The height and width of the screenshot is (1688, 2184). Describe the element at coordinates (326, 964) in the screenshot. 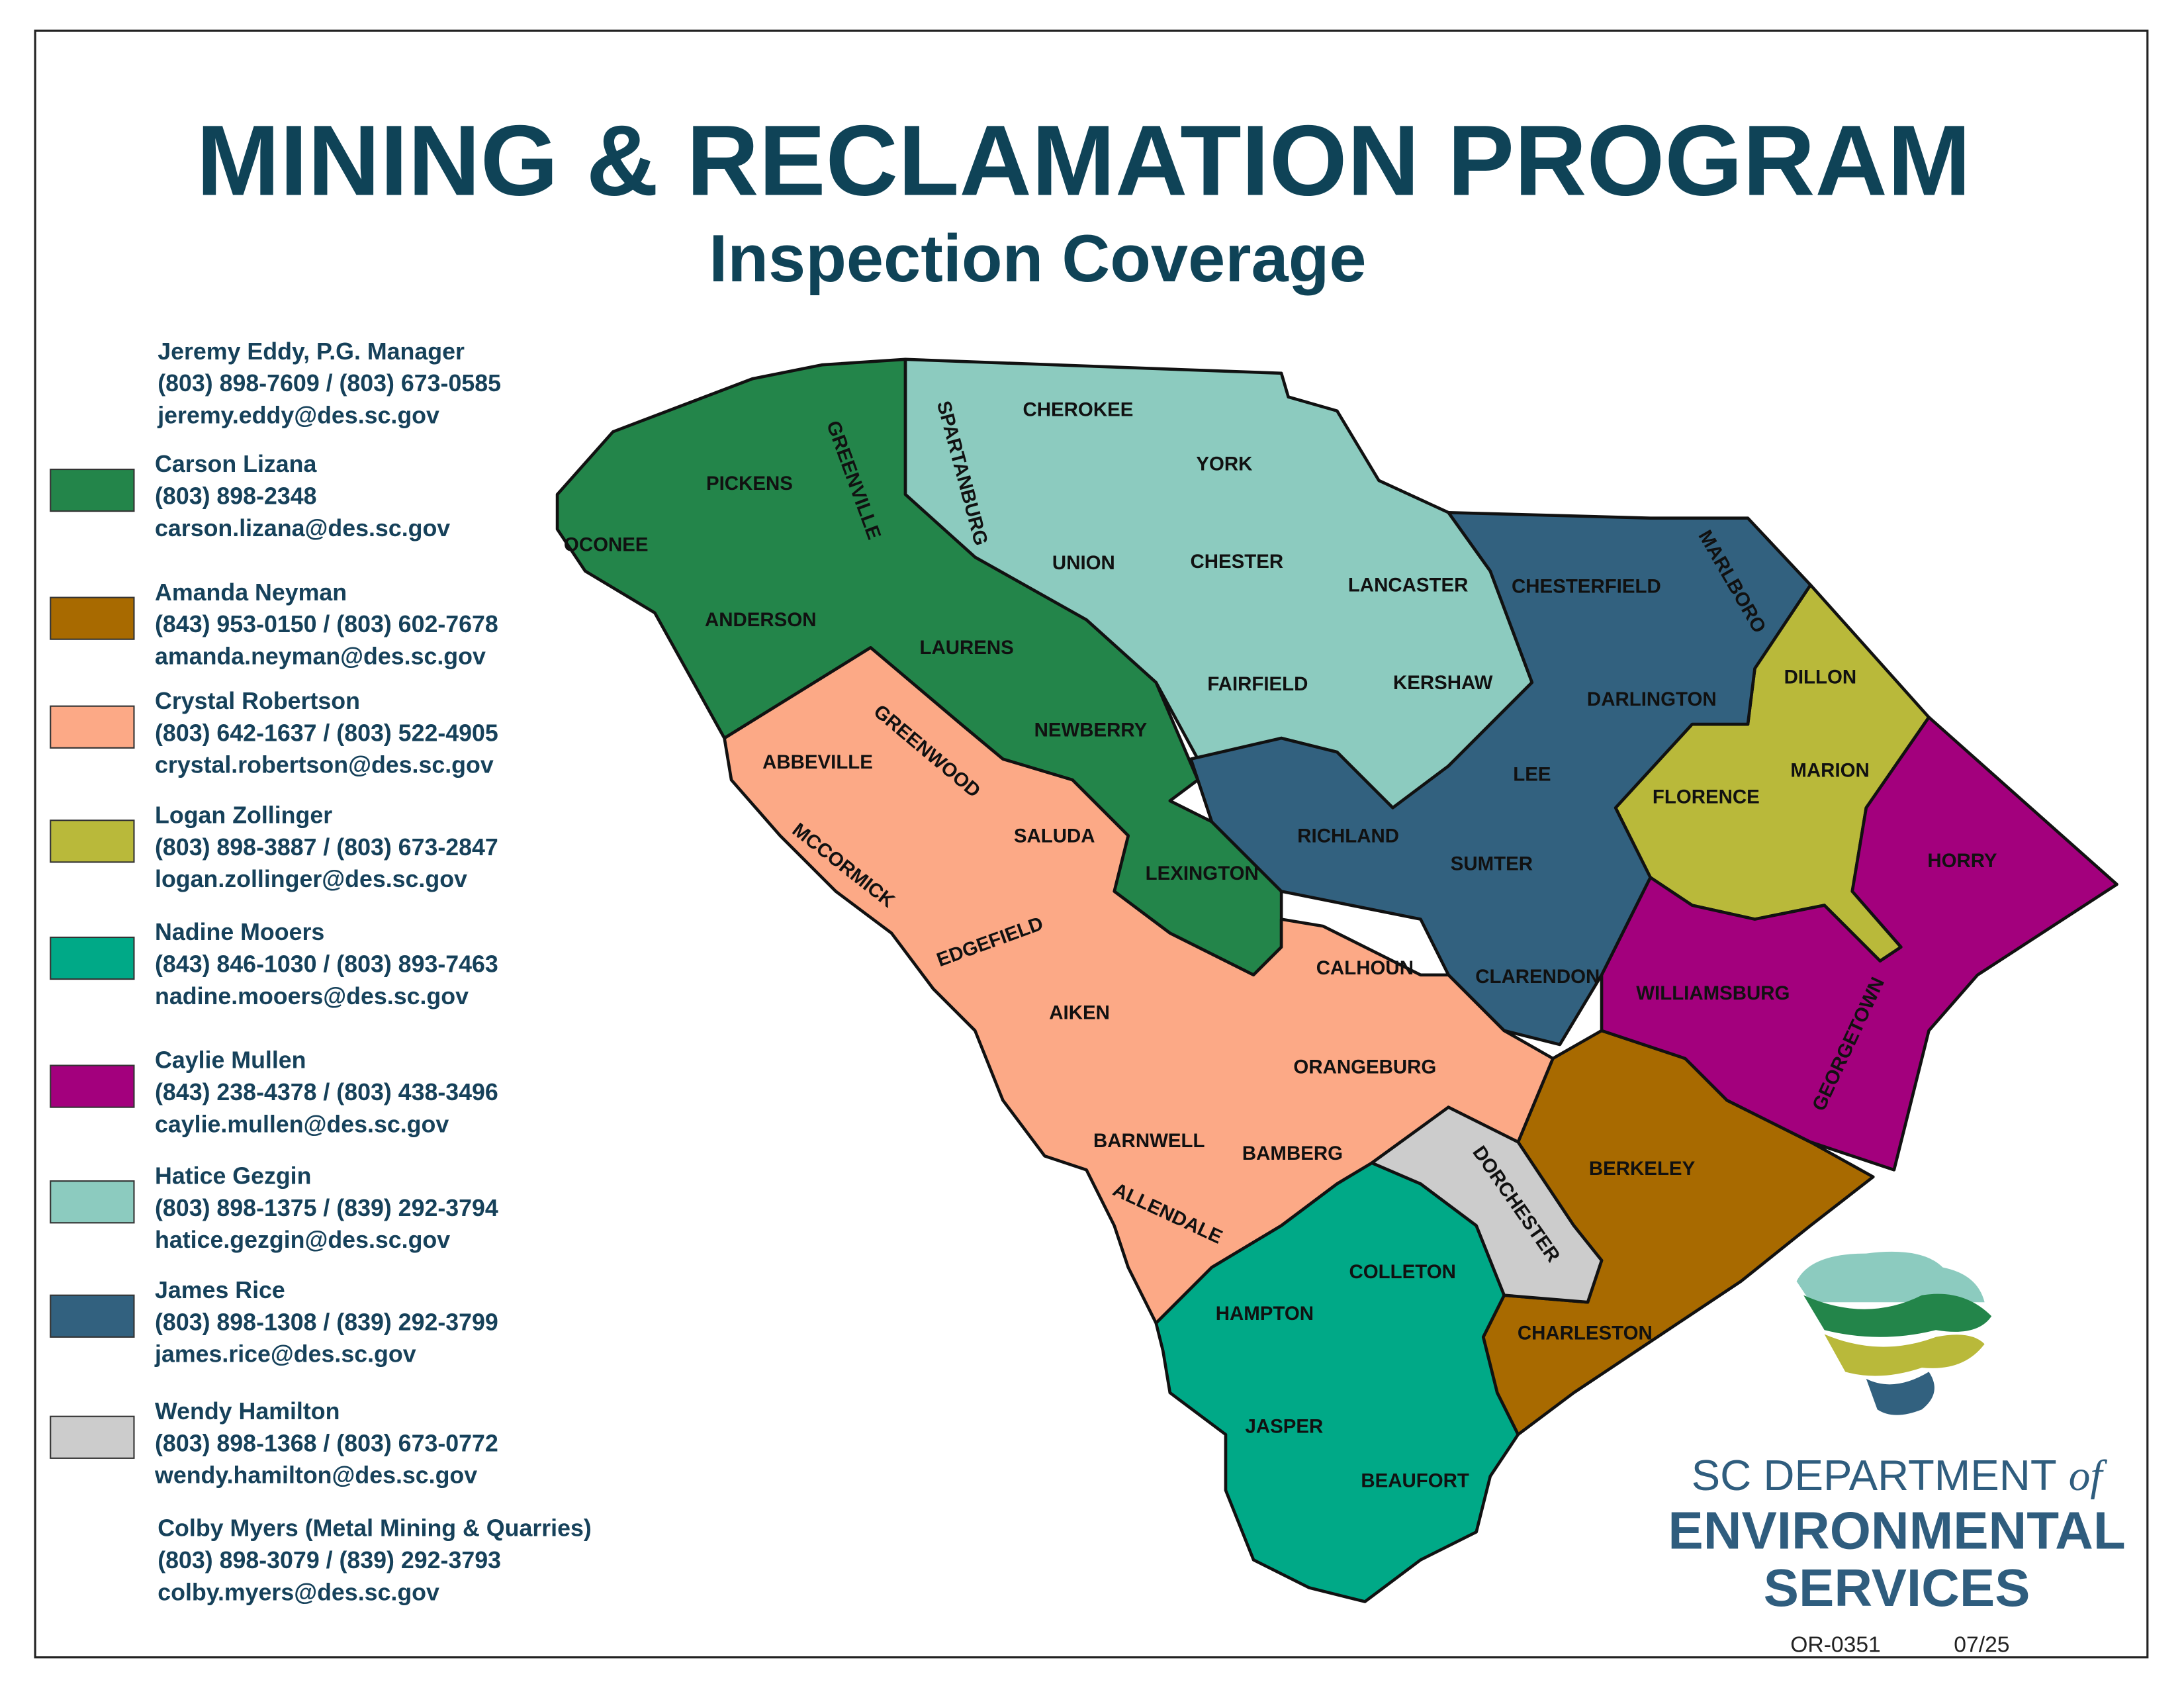

I see `contact-phone: (843) 846-1030 / (803) 893-7463` at that location.